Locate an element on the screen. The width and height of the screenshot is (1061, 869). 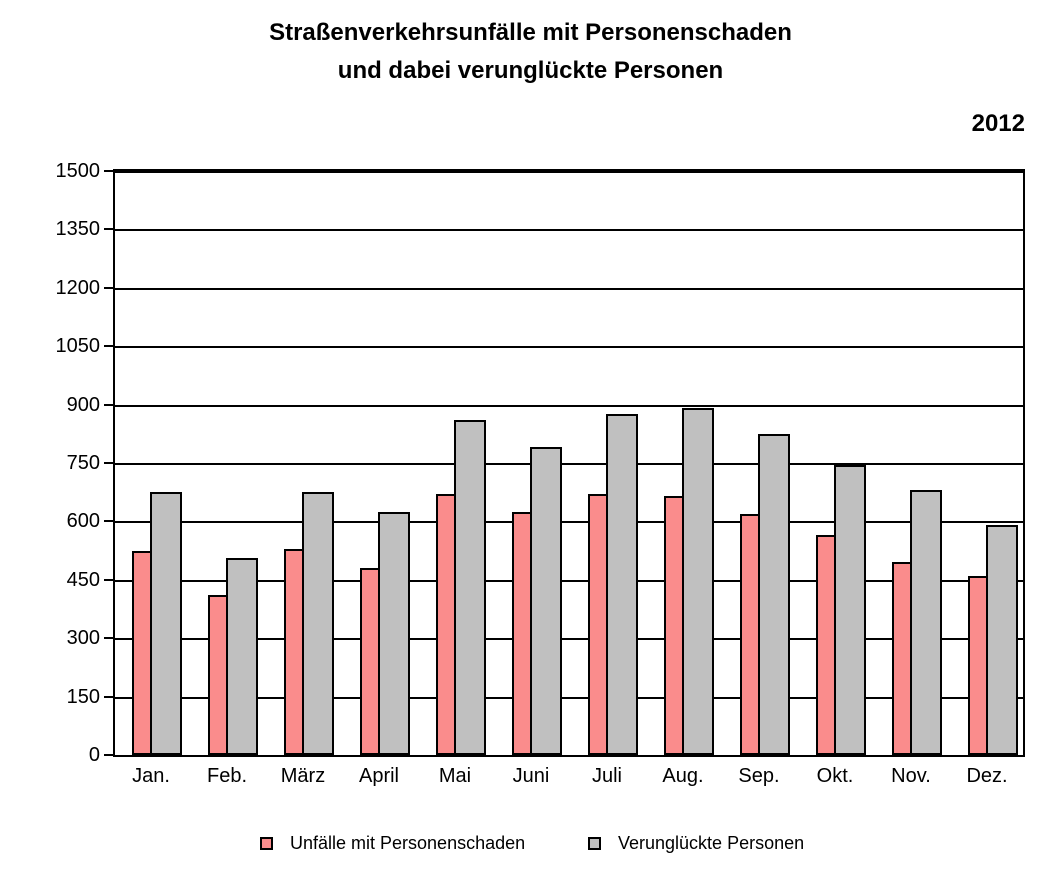
bar-series1-Aug is located at coordinates (674, 625).